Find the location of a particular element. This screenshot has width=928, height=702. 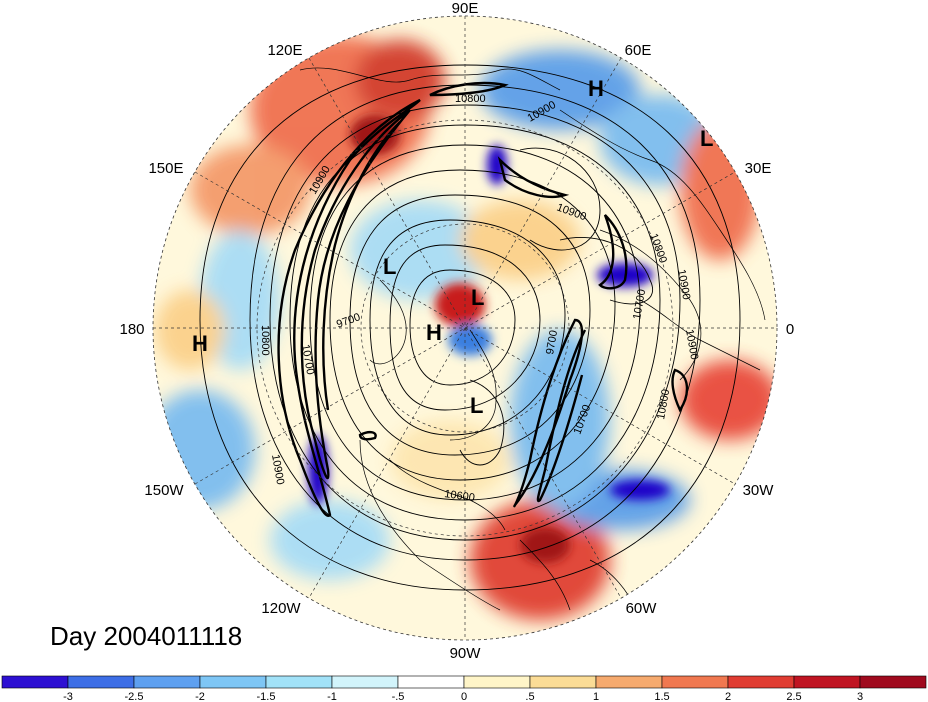

colorbar-tick-label: 2 is located at coordinates (728, 696).